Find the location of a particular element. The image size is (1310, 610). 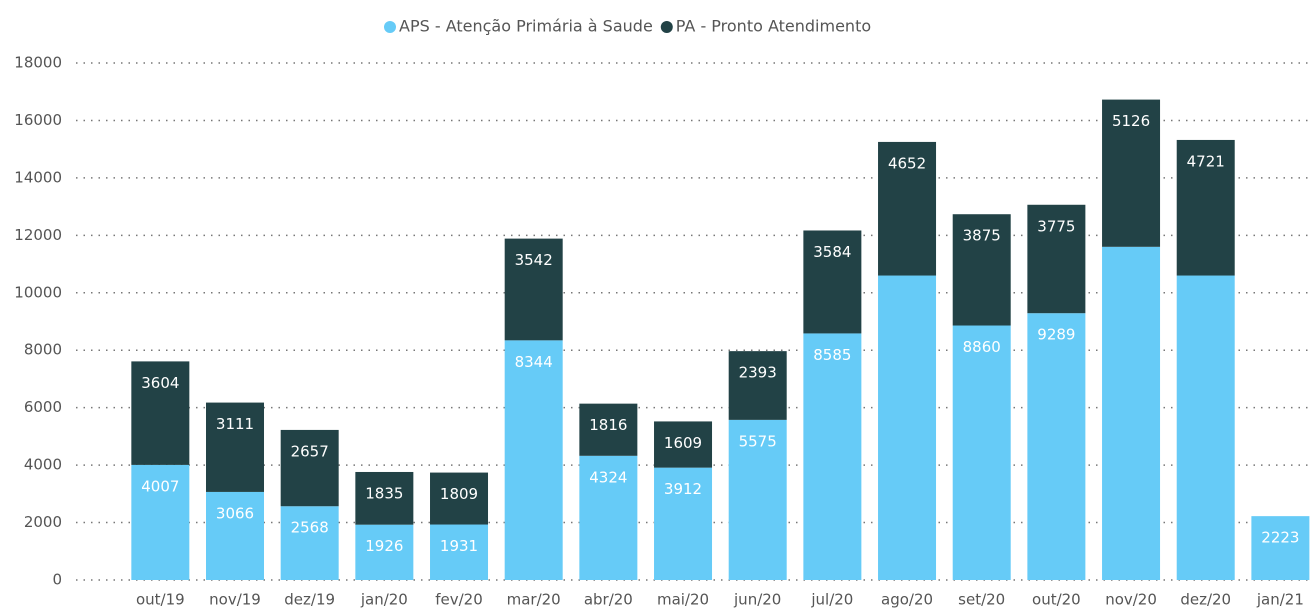

x-tick-label: jul/20 is located at coordinates (831, 600).